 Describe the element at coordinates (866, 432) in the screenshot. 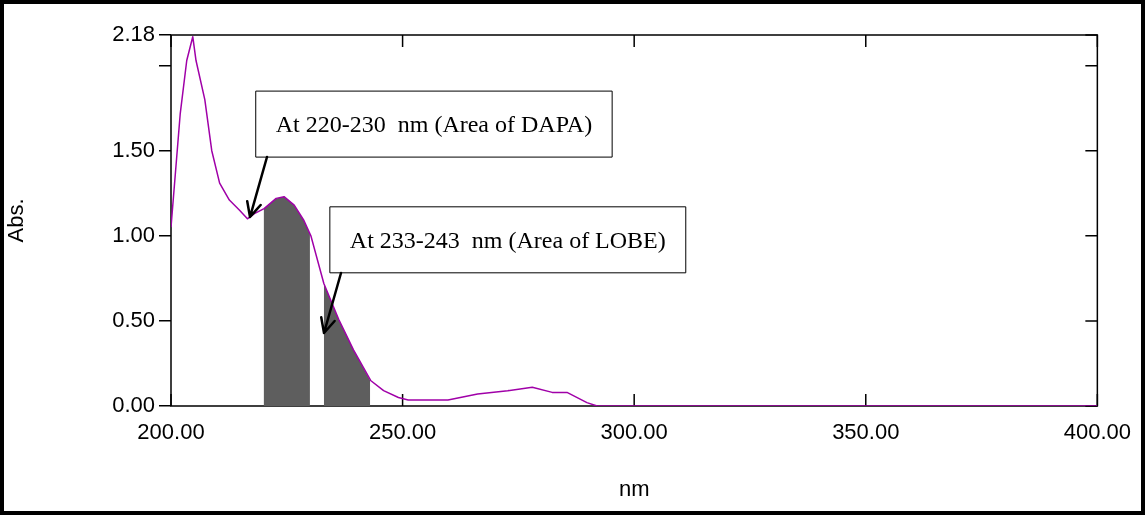

I see `x-tick-label: 350.00` at that location.